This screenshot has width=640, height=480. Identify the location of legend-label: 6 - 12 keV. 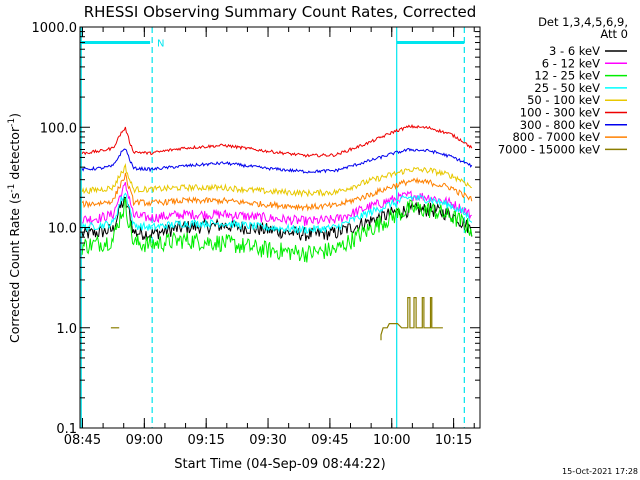
(571, 63).